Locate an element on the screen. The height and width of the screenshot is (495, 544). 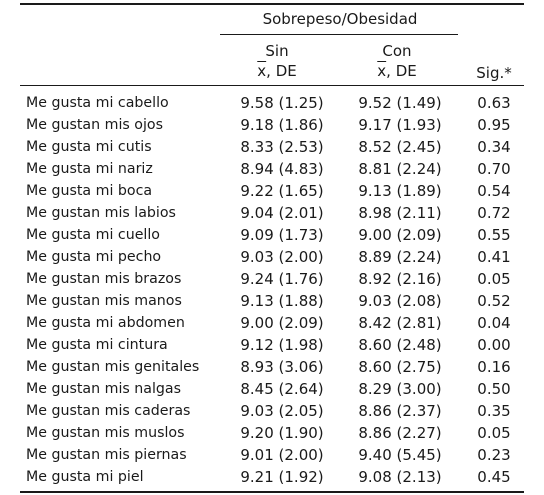
cell-sig: 0.52 is located at coordinates (494, 301).